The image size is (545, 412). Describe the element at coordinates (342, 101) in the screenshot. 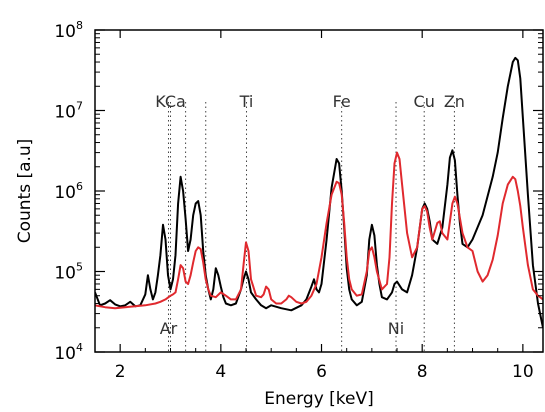

I see `element-label: Fe` at that location.